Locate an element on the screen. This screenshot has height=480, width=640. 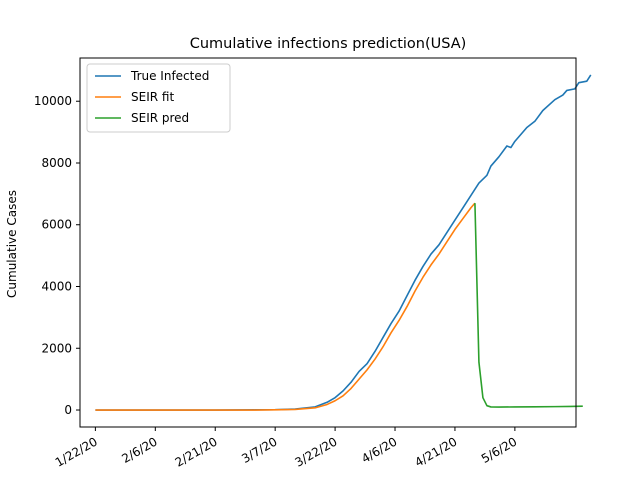
legend: True Infected SEIR fit SEIR pred is located at coordinates (158, 98).